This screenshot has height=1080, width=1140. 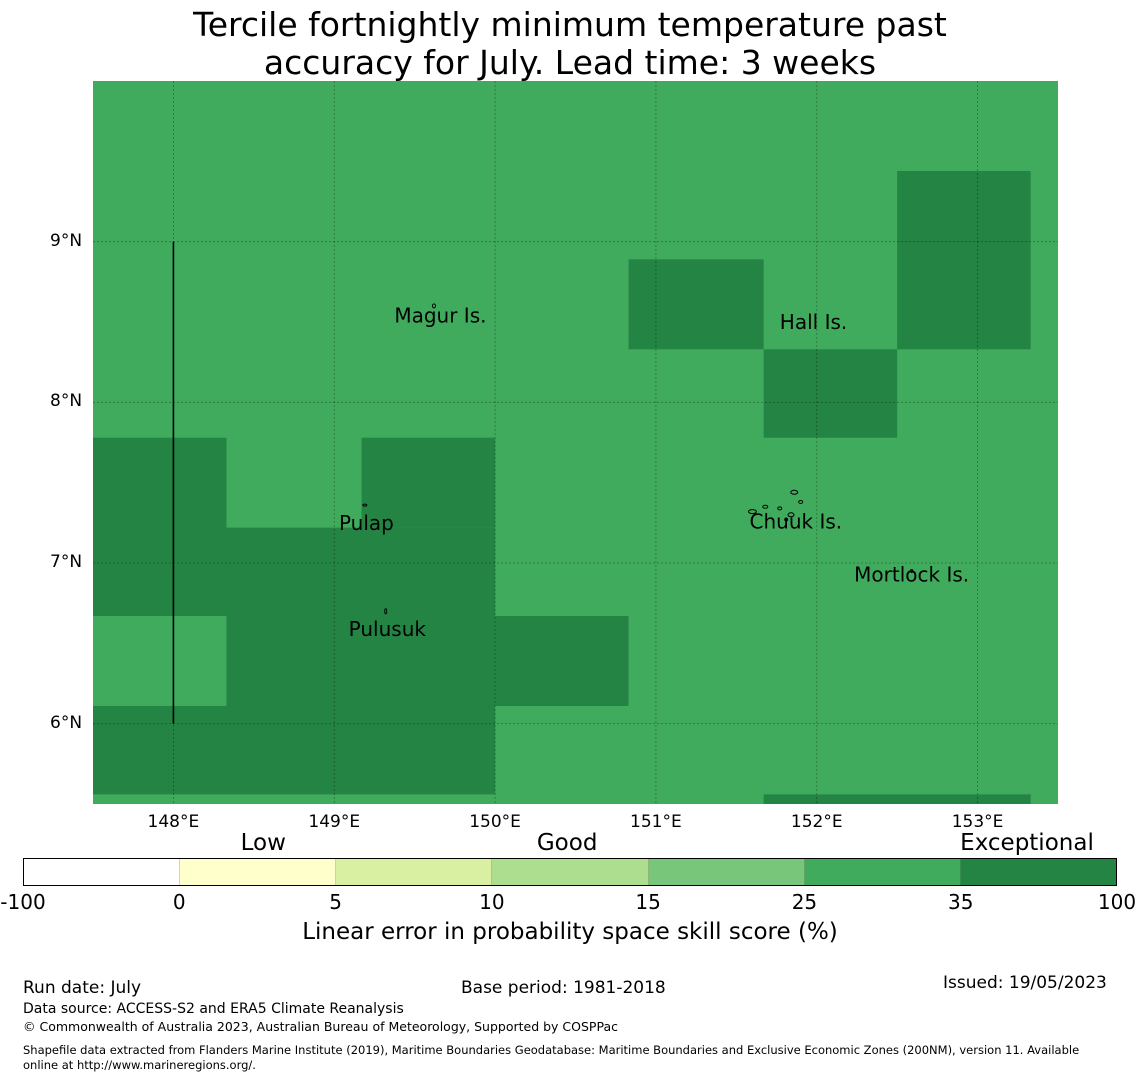 I want to click on skill-category-label: Exceptional, so click(x=1027, y=843).